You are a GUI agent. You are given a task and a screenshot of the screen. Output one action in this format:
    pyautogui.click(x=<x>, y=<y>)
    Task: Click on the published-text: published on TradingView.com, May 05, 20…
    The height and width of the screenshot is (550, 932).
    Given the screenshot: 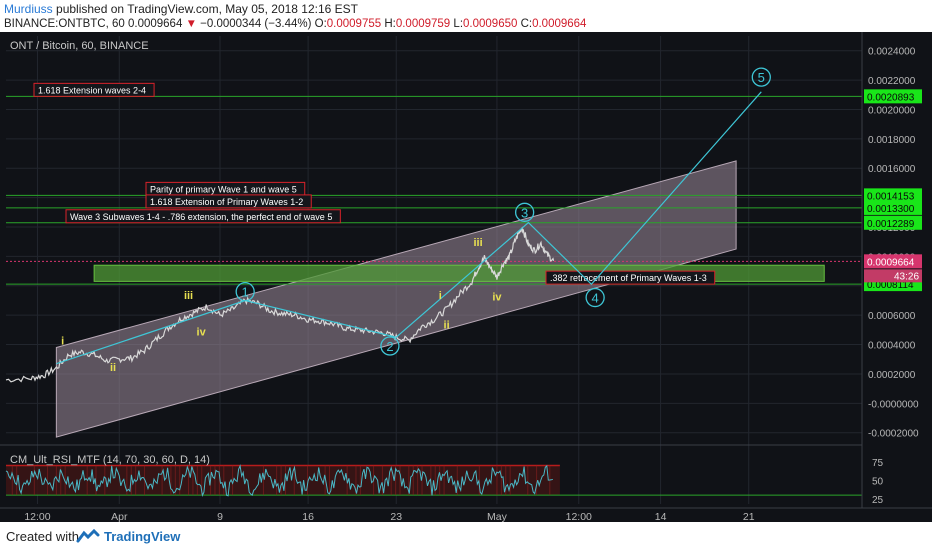 What is the action you would take?
    pyautogui.click(x=207, y=9)
    